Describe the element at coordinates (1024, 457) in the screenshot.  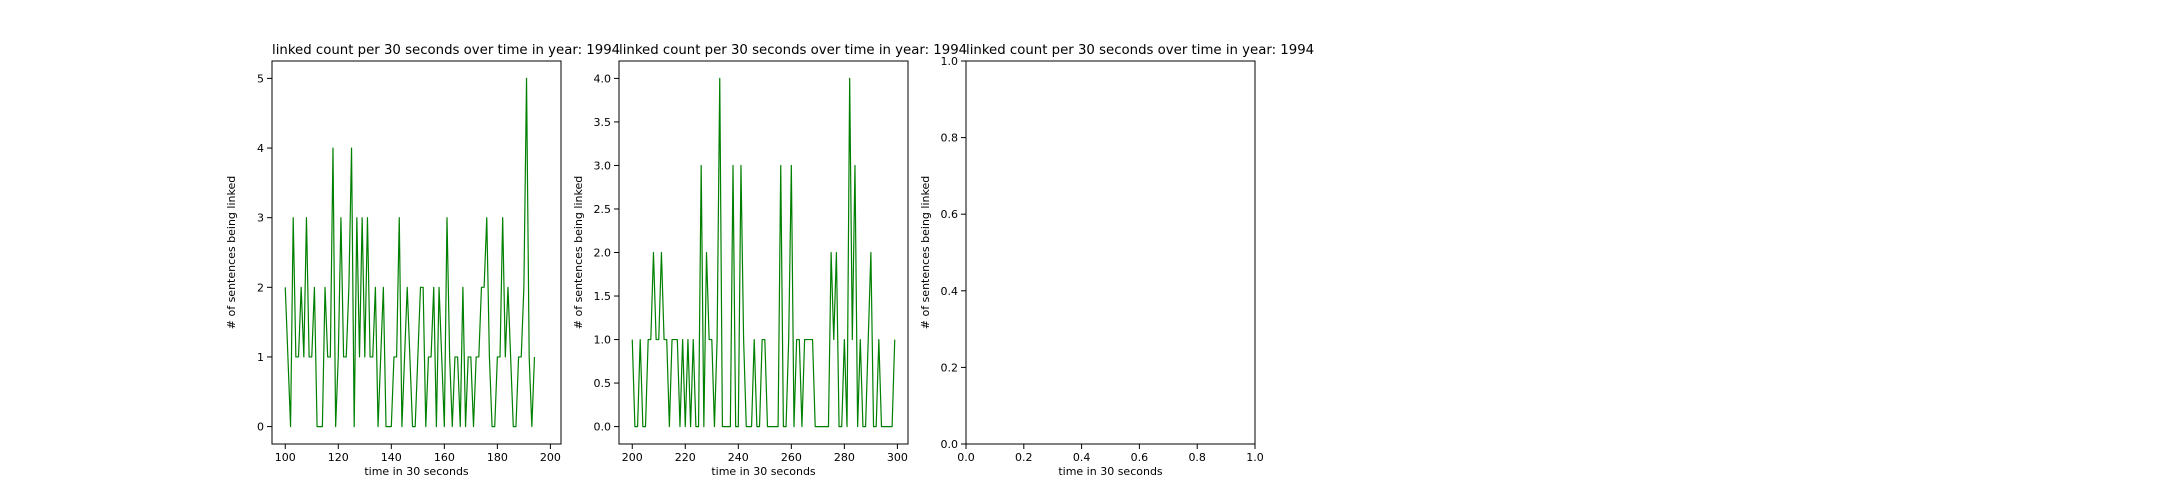
I see `x-tick-label: 0.2` at that location.